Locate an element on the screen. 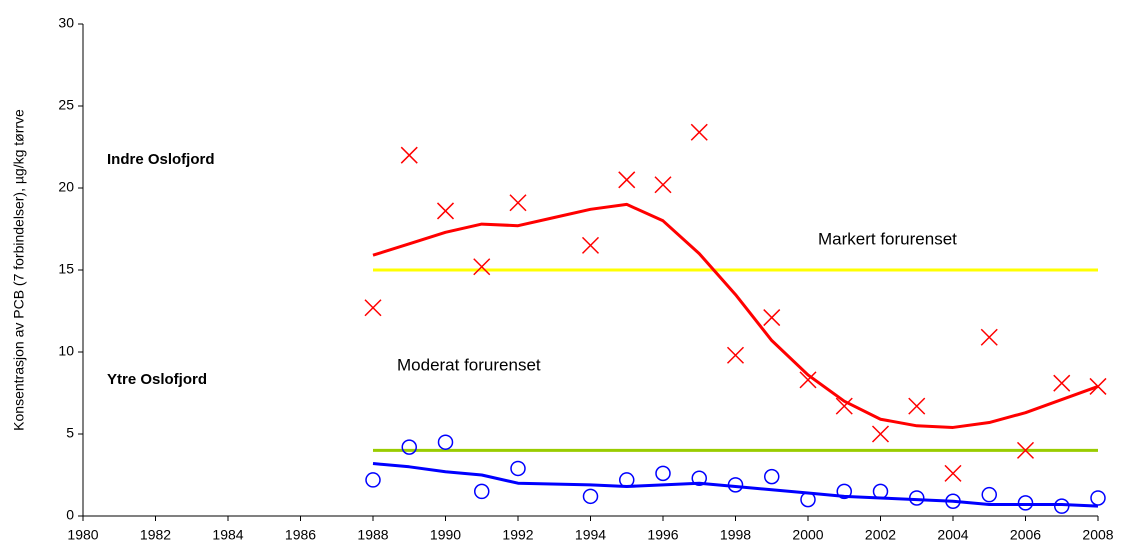  x-tick-label: 1990 is located at coordinates (445, 535).